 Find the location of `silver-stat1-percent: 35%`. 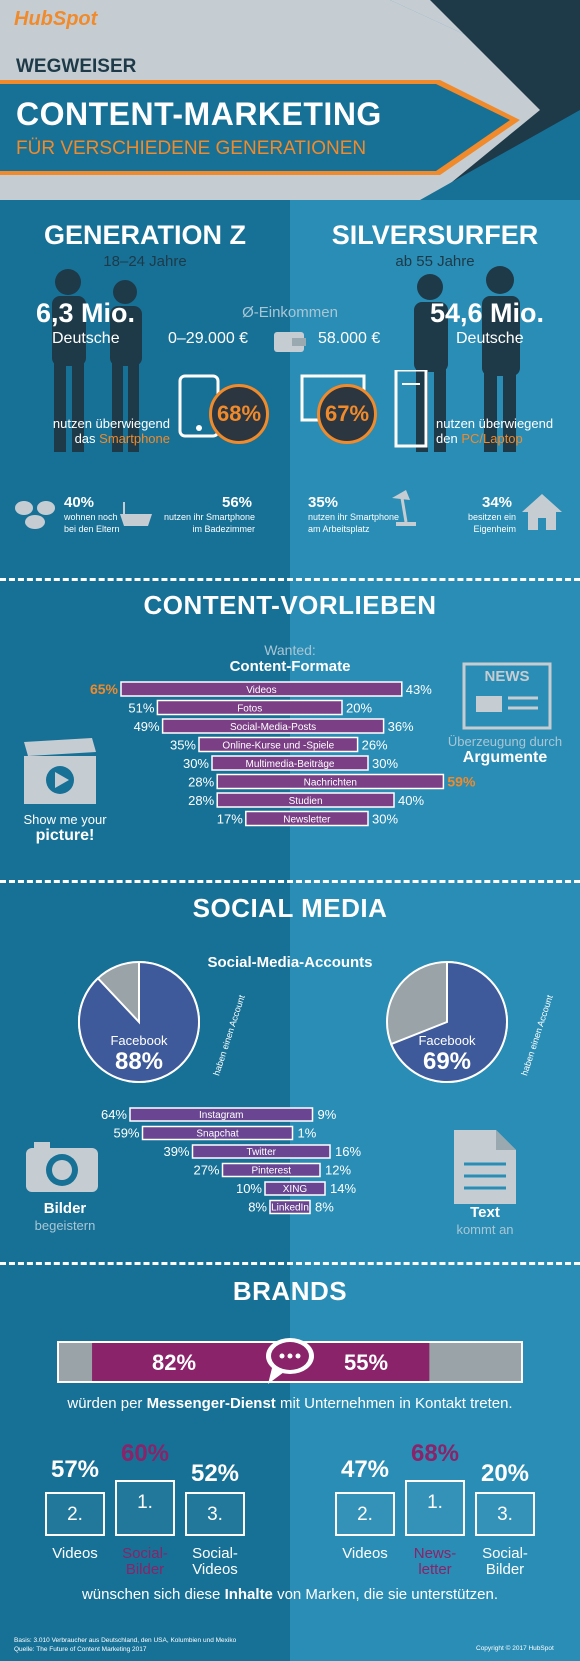

silver-stat1-percent: 35% is located at coordinates (323, 502).